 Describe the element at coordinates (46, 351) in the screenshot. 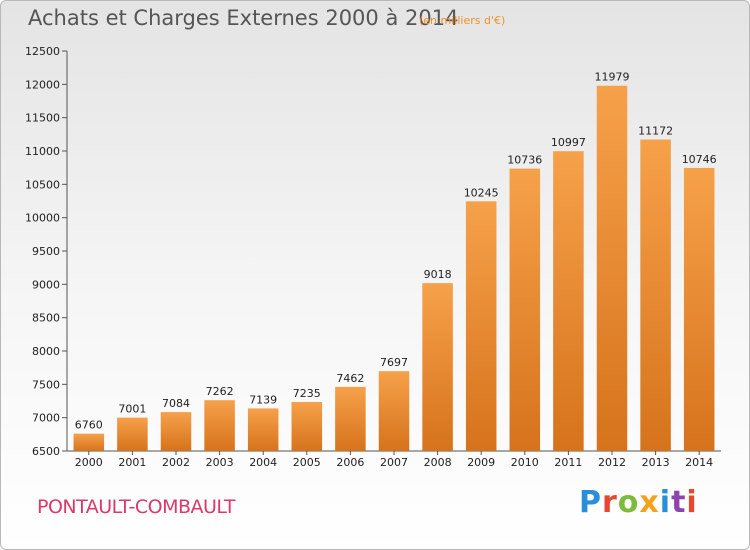

I see `y-tick-label: 8000` at that location.